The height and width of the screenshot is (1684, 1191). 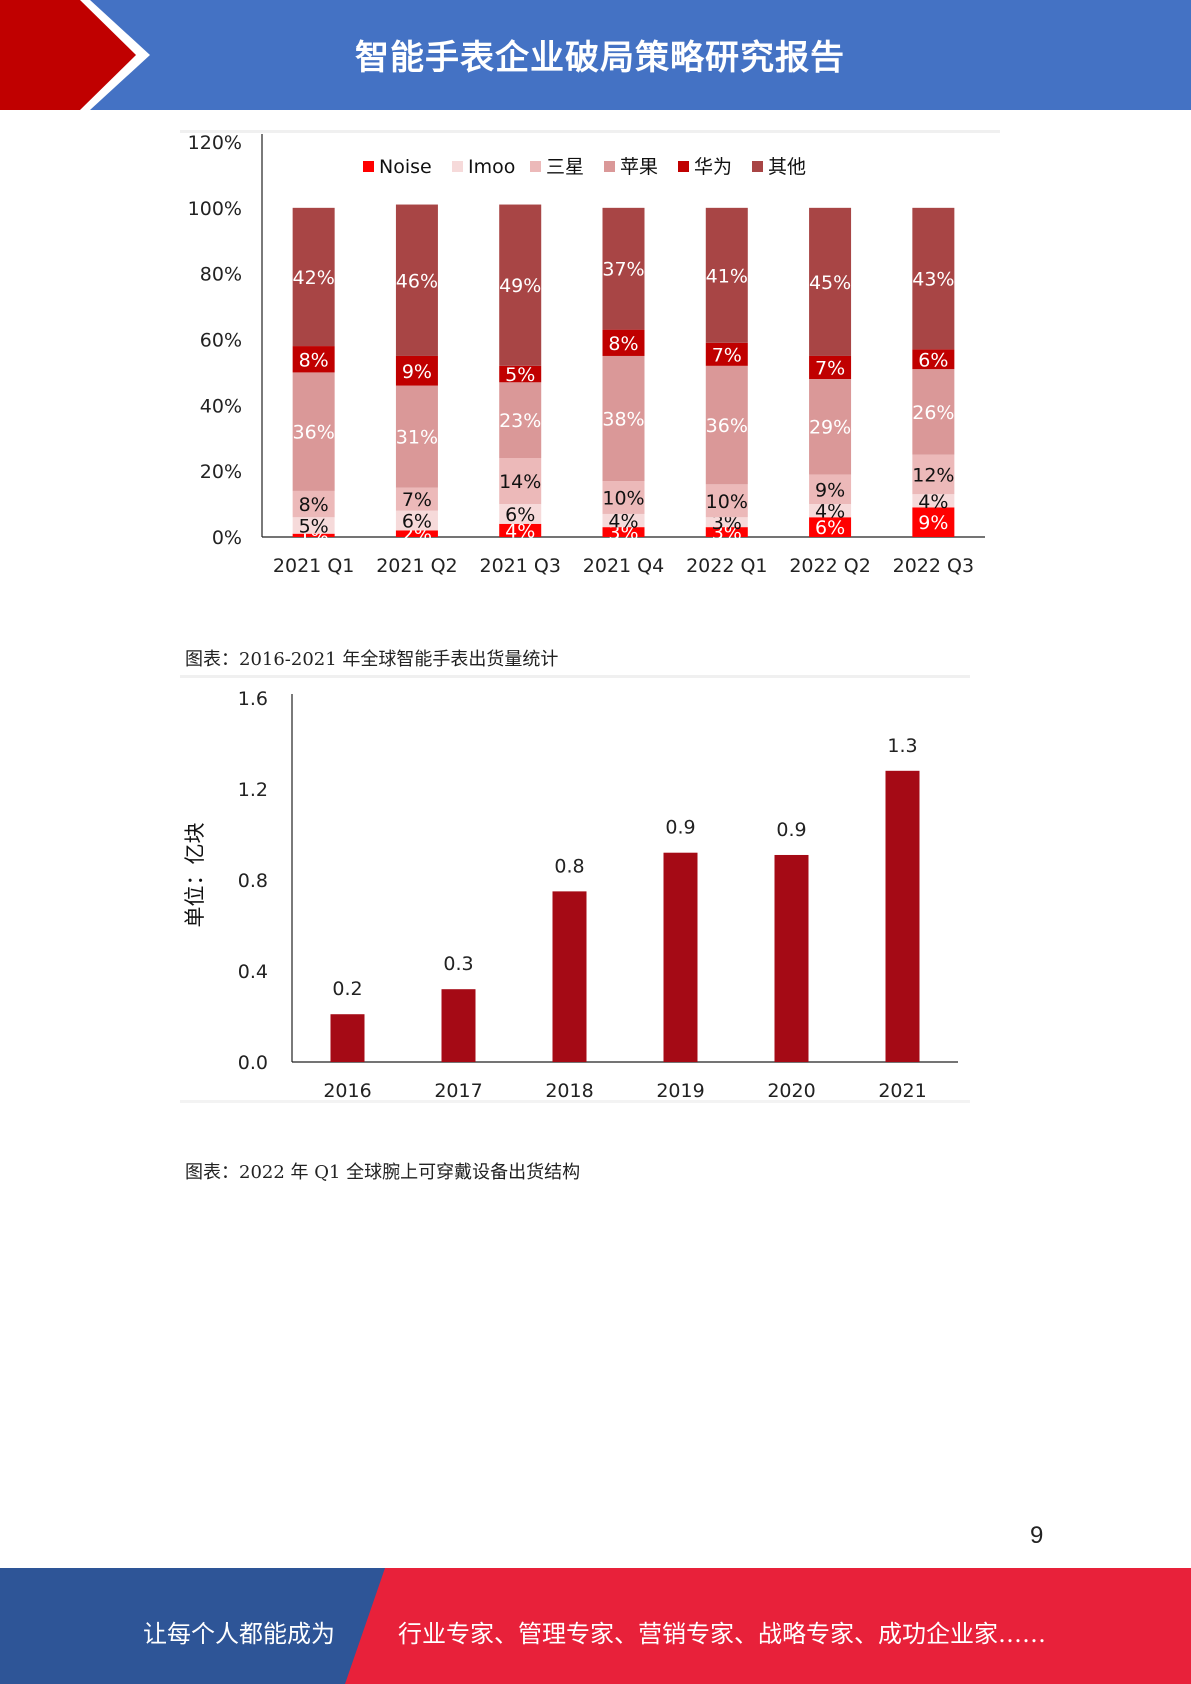 What do you see at coordinates (253, 972) in the screenshot?
I see `y-tick-label: 0.4` at bounding box center [253, 972].